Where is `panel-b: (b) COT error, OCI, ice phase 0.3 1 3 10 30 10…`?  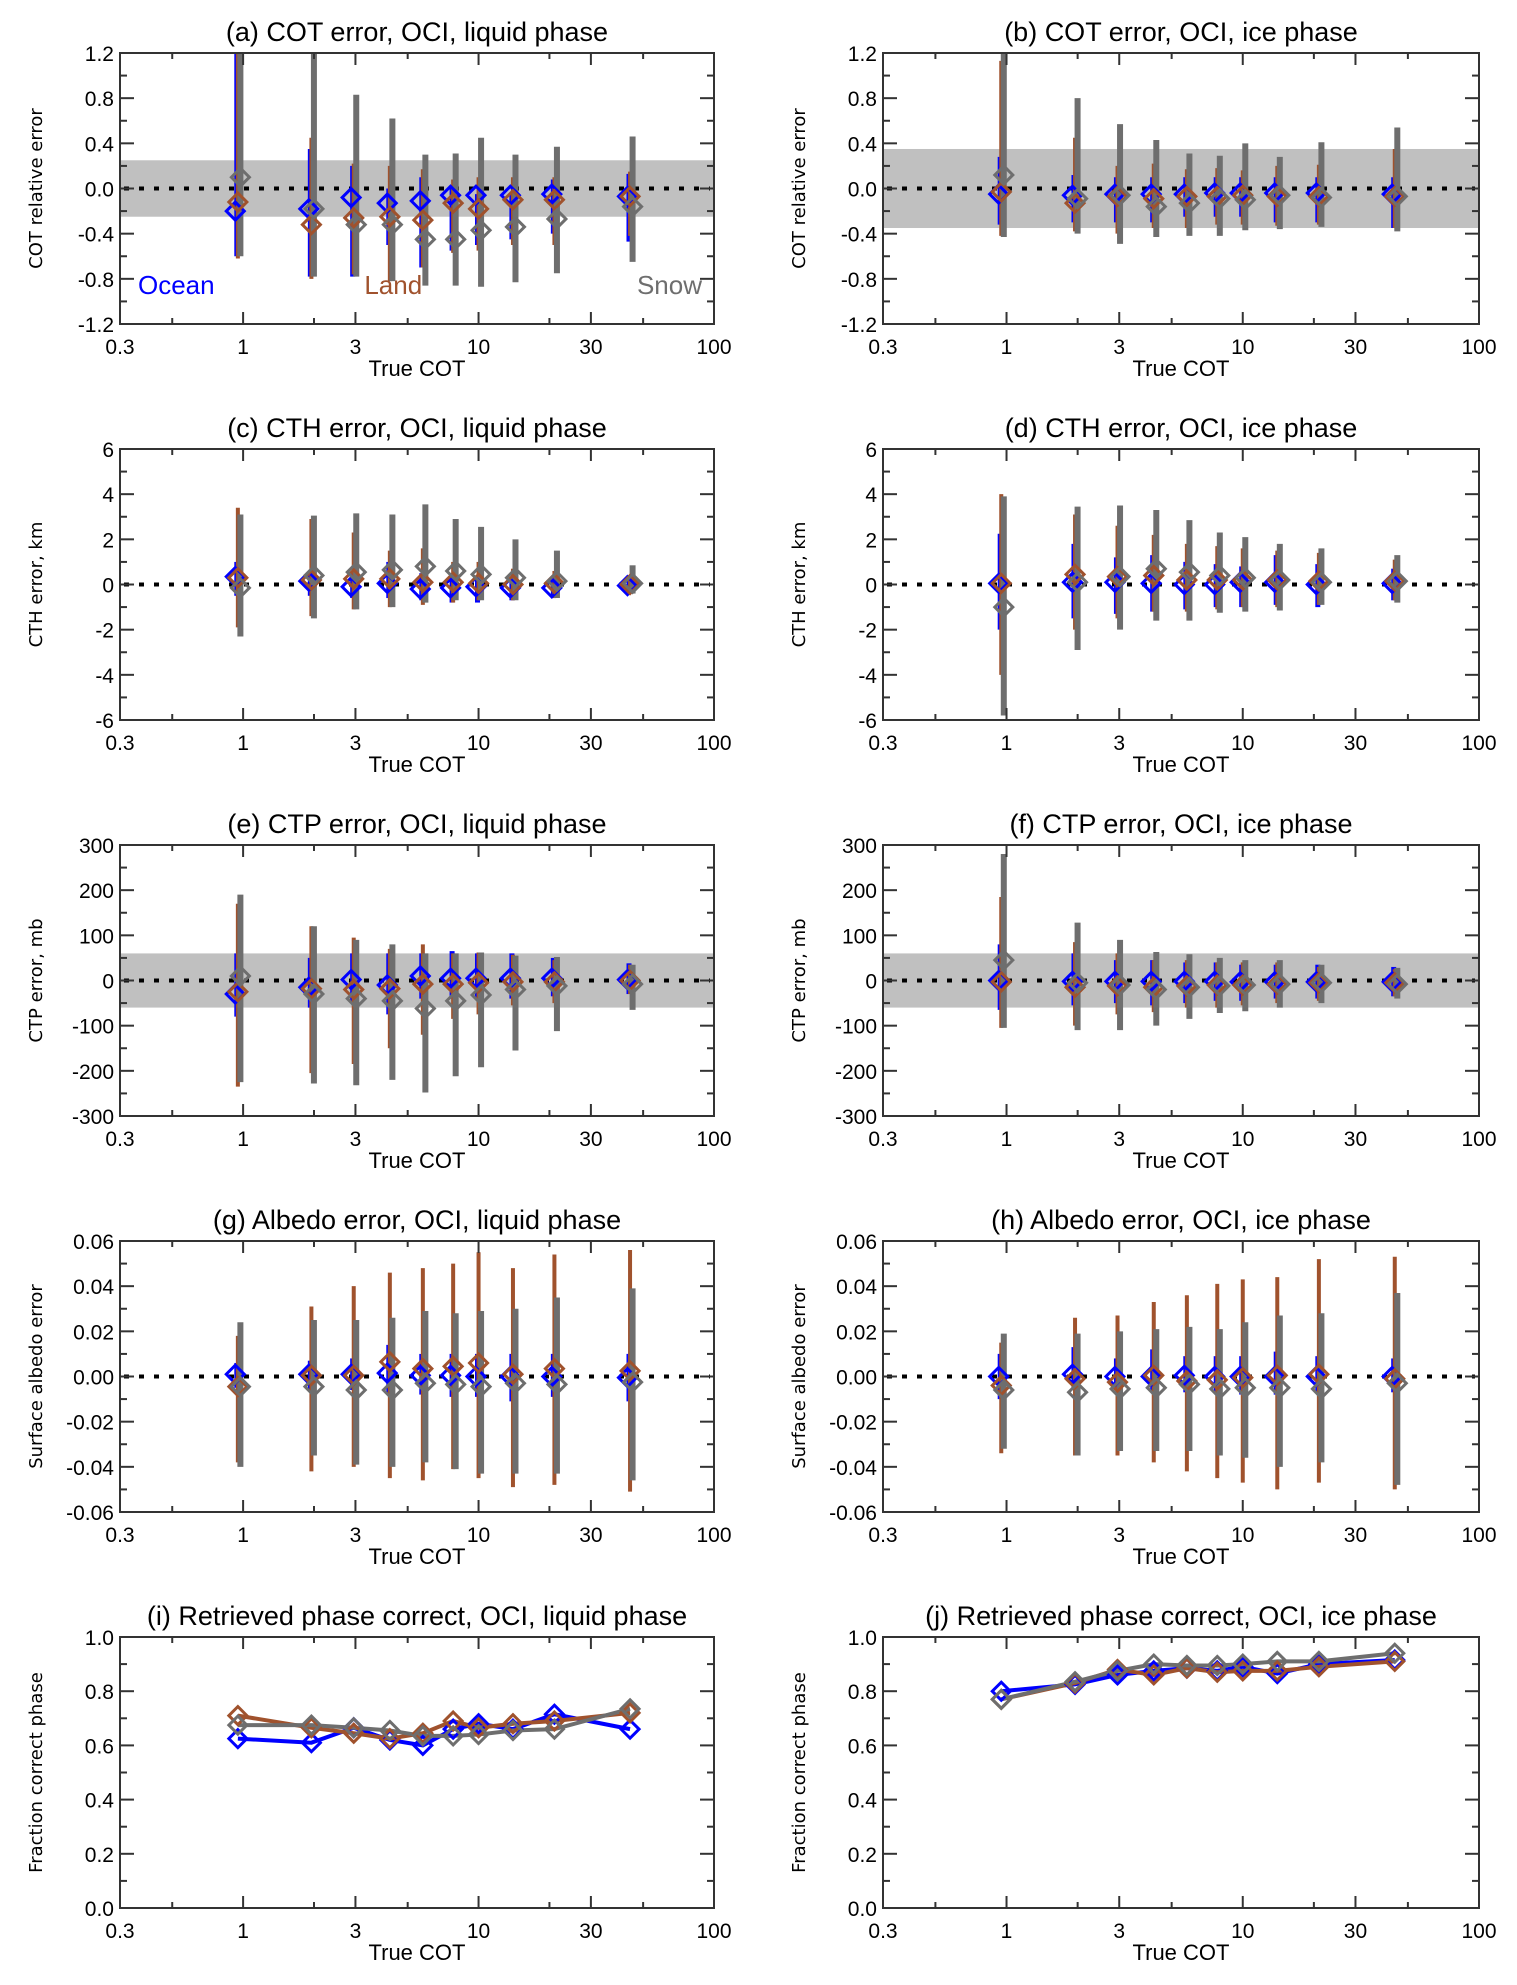
panel-b: (b) COT error, OCI, ice phase 0.3 1 3 10 30 10… is located at coordinates (1143, 199).